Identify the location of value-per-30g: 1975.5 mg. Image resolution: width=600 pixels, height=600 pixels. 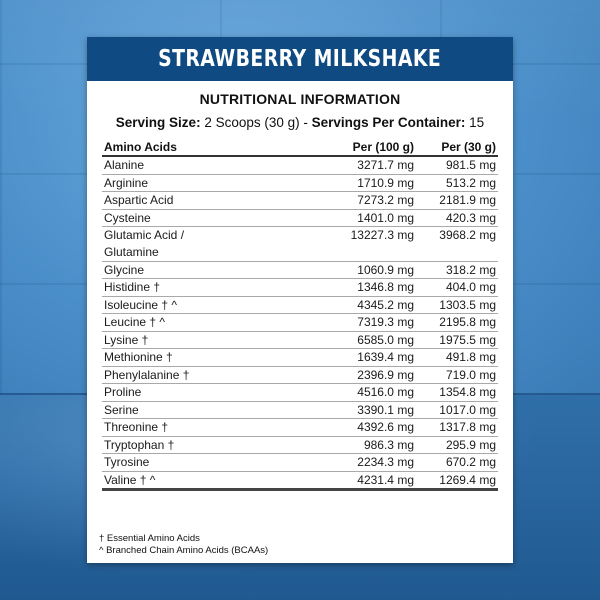
(467, 339).